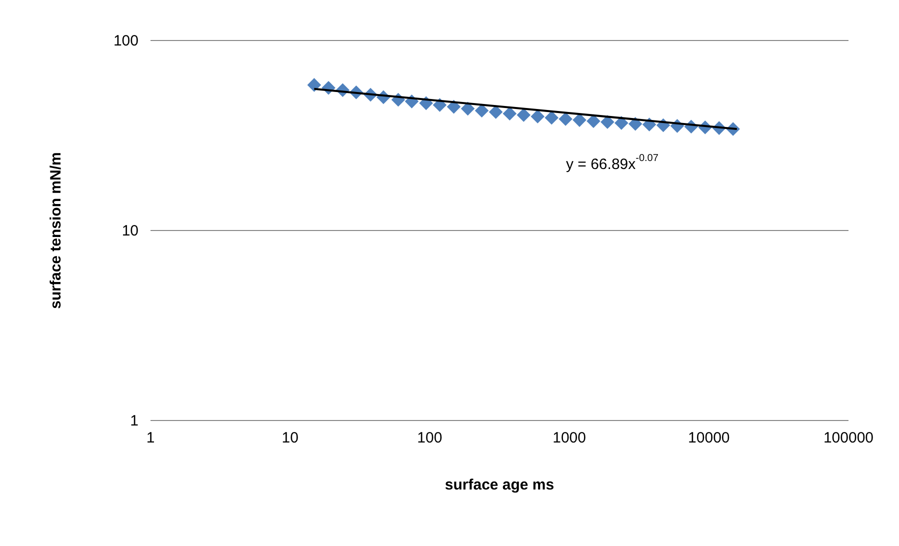 This screenshot has height=546, width=899. I want to click on x-tick-label: 1000, so click(569, 438).